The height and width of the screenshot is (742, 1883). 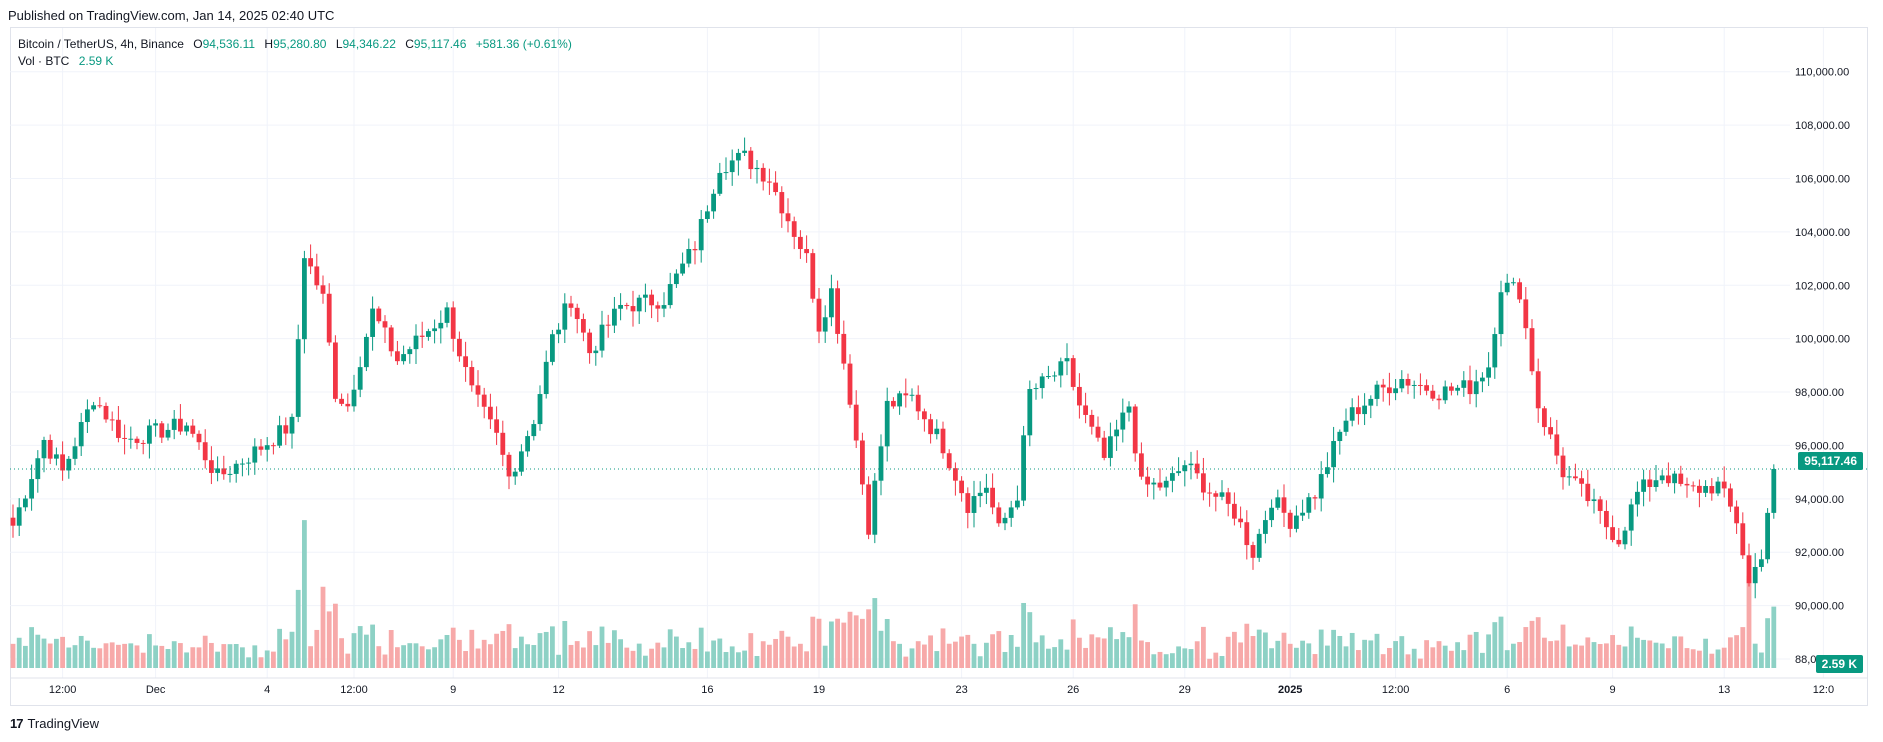 What do you see at coordinates (1290, 690) in the screenshot?
I see `x-tick-label: 2025` at bounding box center [1290, 690].